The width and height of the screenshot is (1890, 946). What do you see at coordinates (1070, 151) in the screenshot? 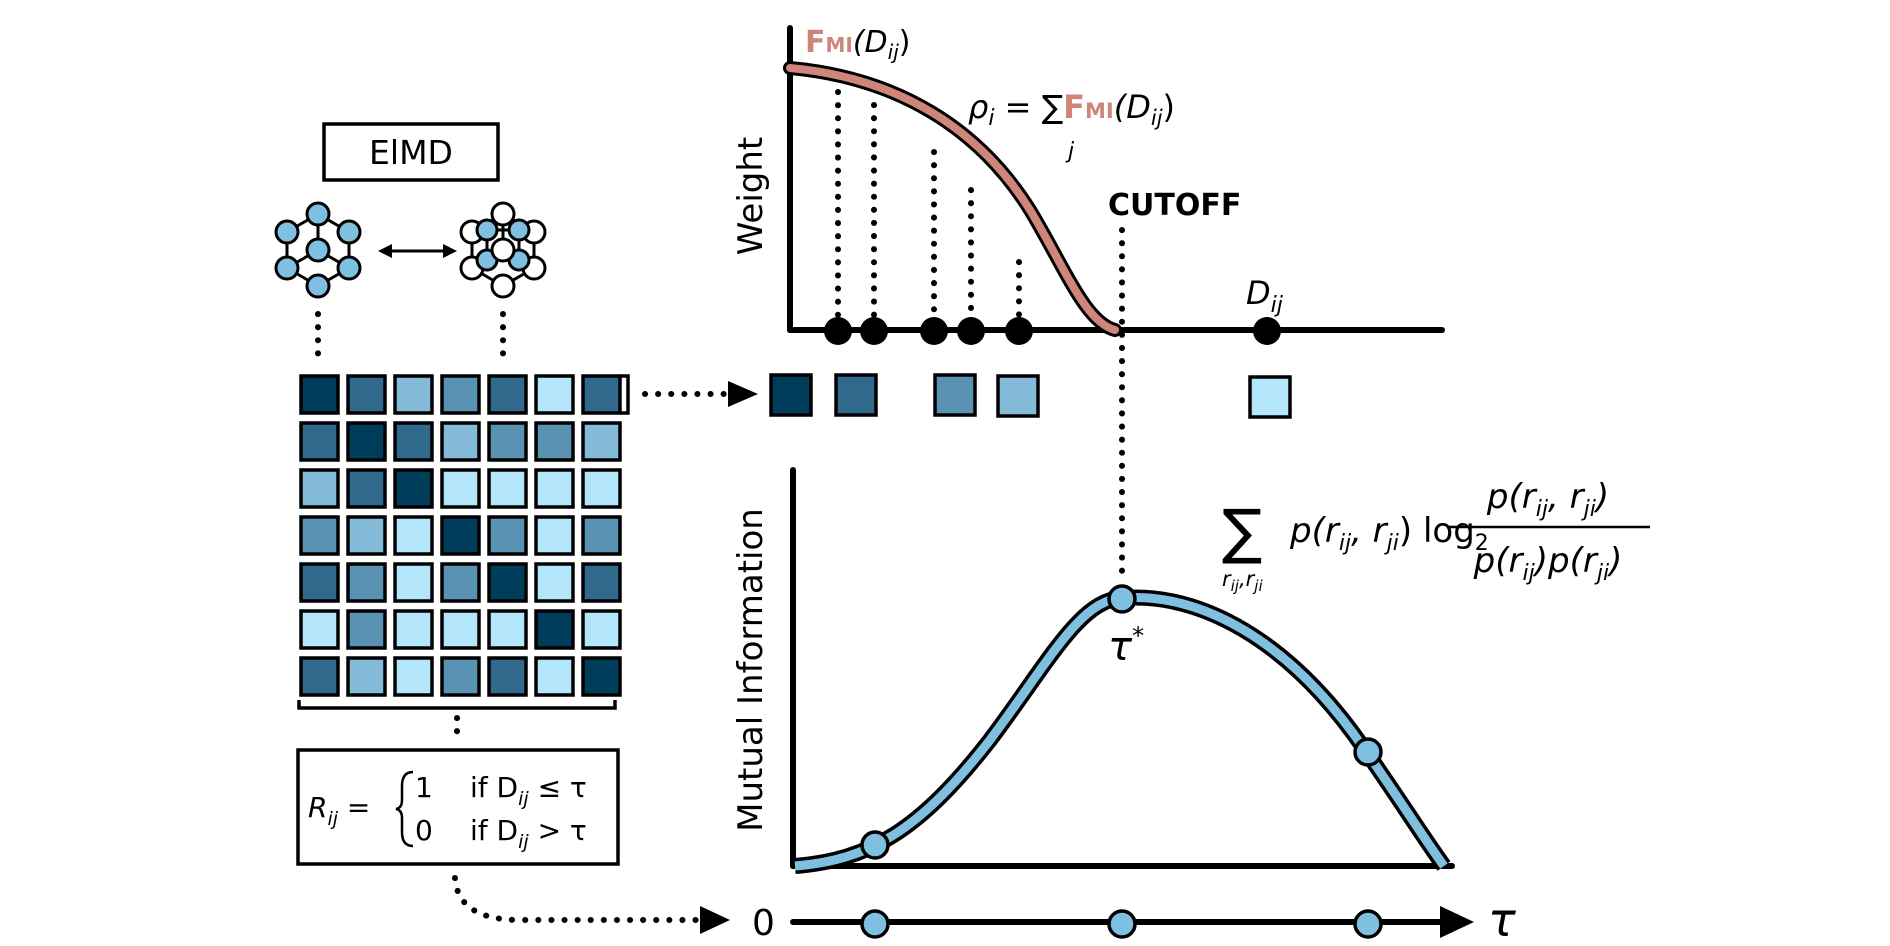
I see `rho-sum-index: j` at bounding box center [1070, 151].